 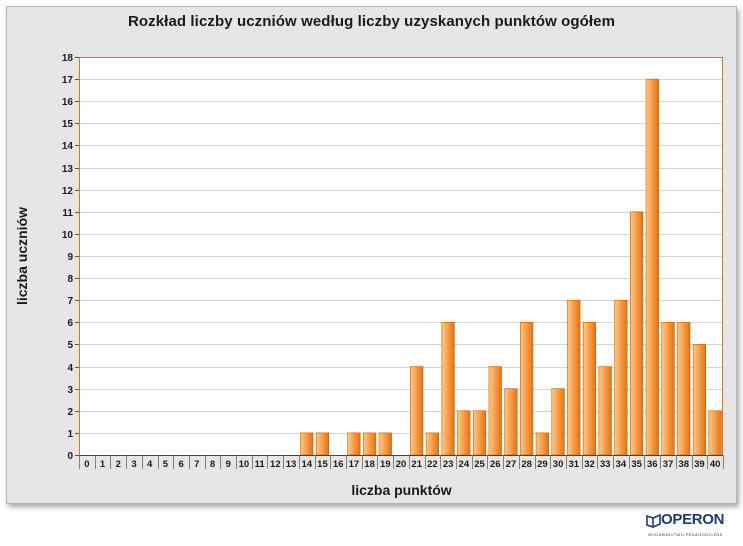 I want to click on x-tick-label: 5, so click(x=166, y=464).